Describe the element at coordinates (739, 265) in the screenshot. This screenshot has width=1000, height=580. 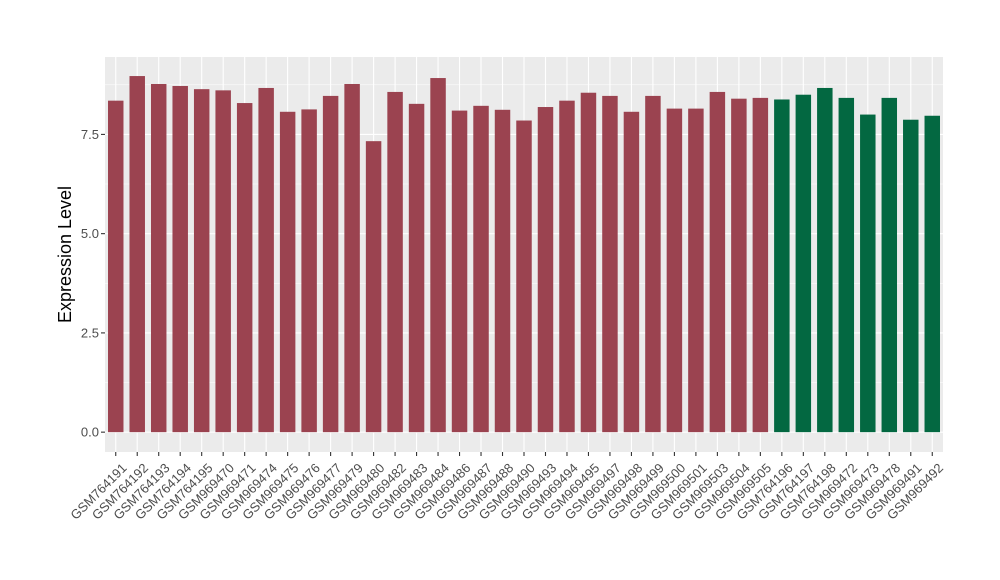
I see `bar-gsm969504` at that location.